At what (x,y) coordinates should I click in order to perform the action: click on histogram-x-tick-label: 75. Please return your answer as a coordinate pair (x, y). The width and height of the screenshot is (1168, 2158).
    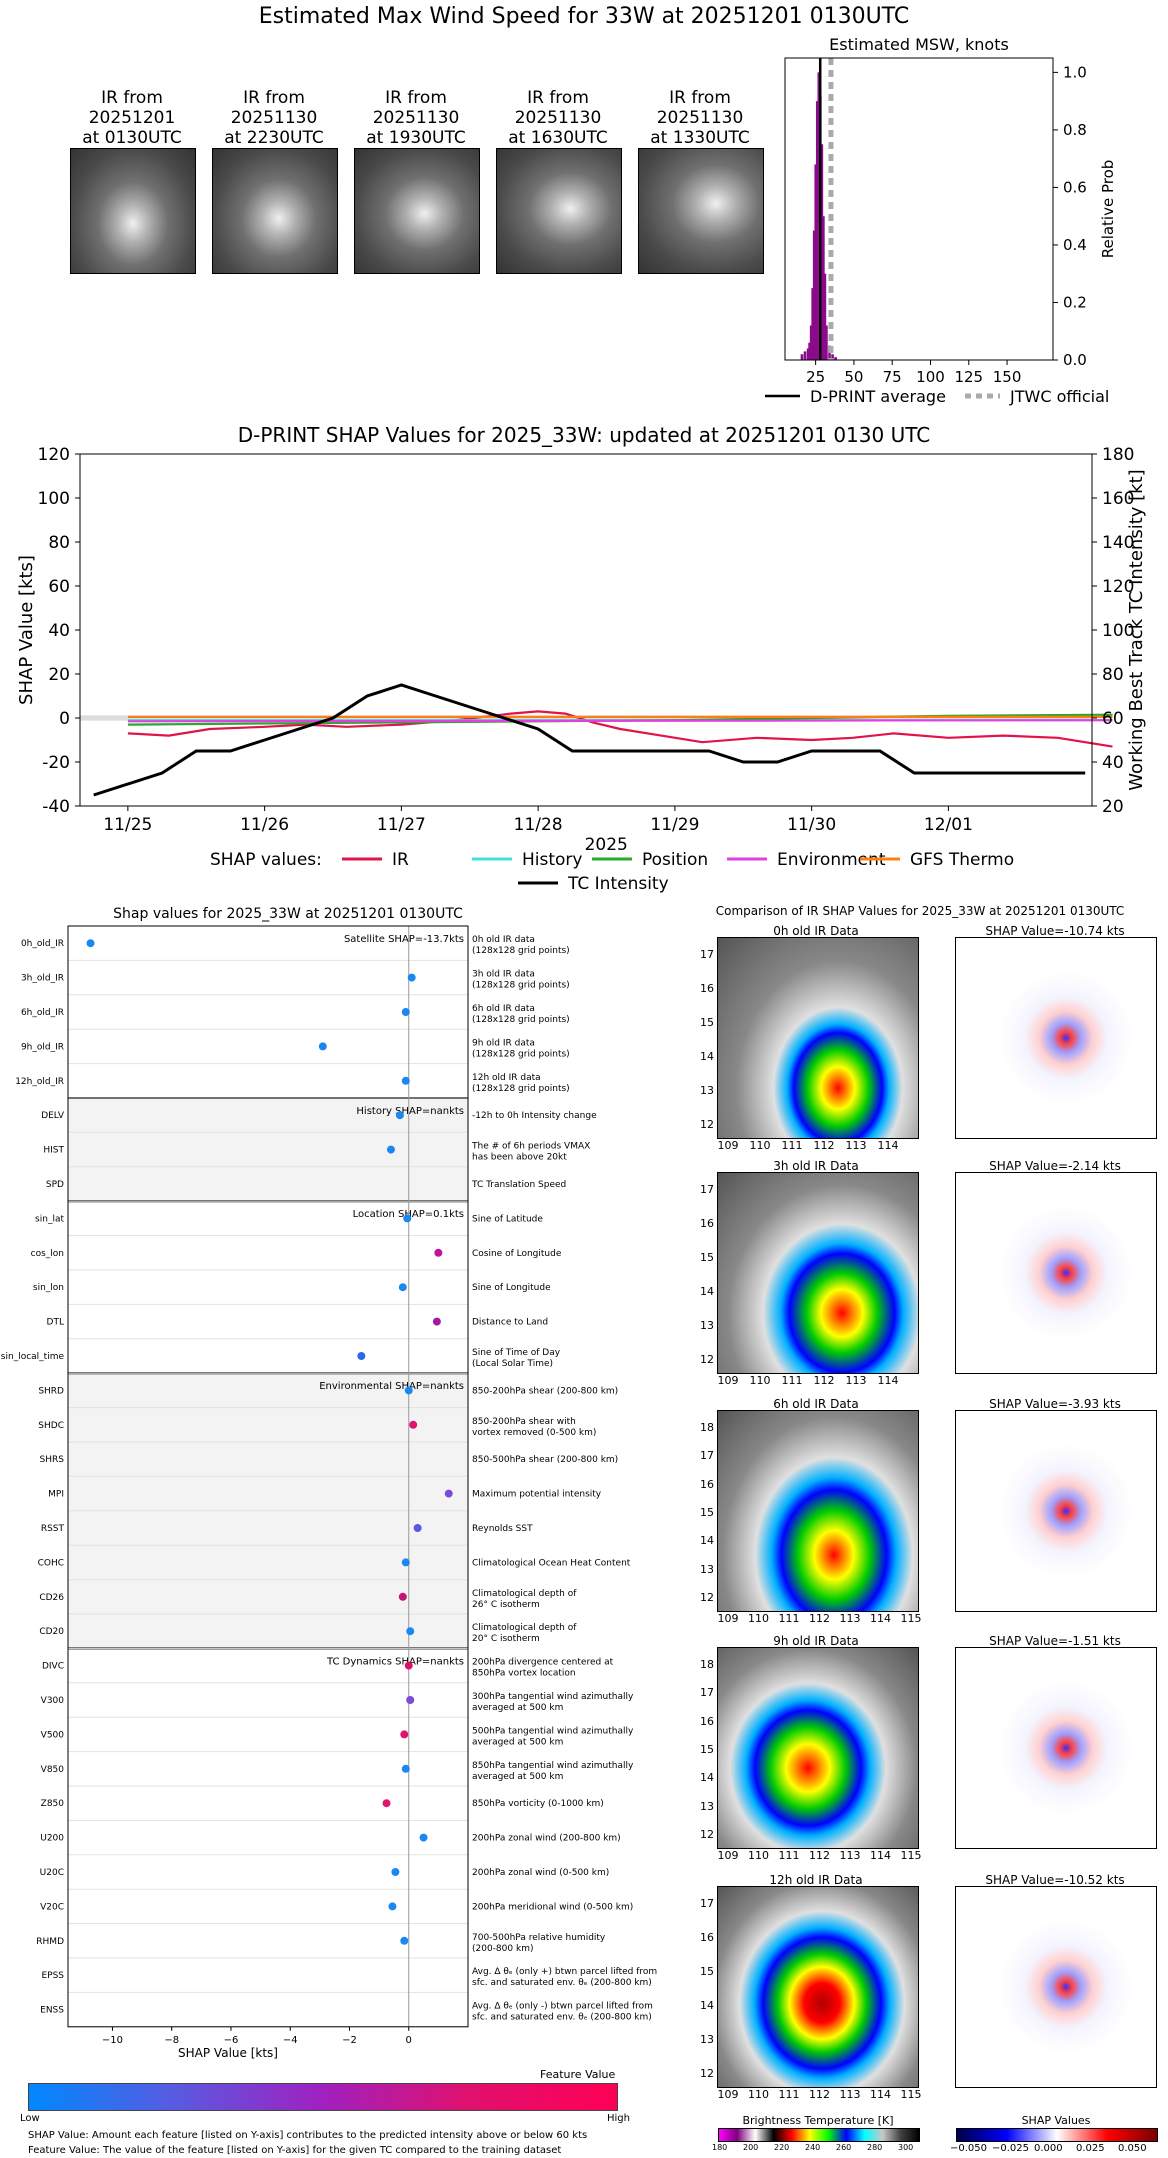
    Looking at the image, I should click on (892, 377).